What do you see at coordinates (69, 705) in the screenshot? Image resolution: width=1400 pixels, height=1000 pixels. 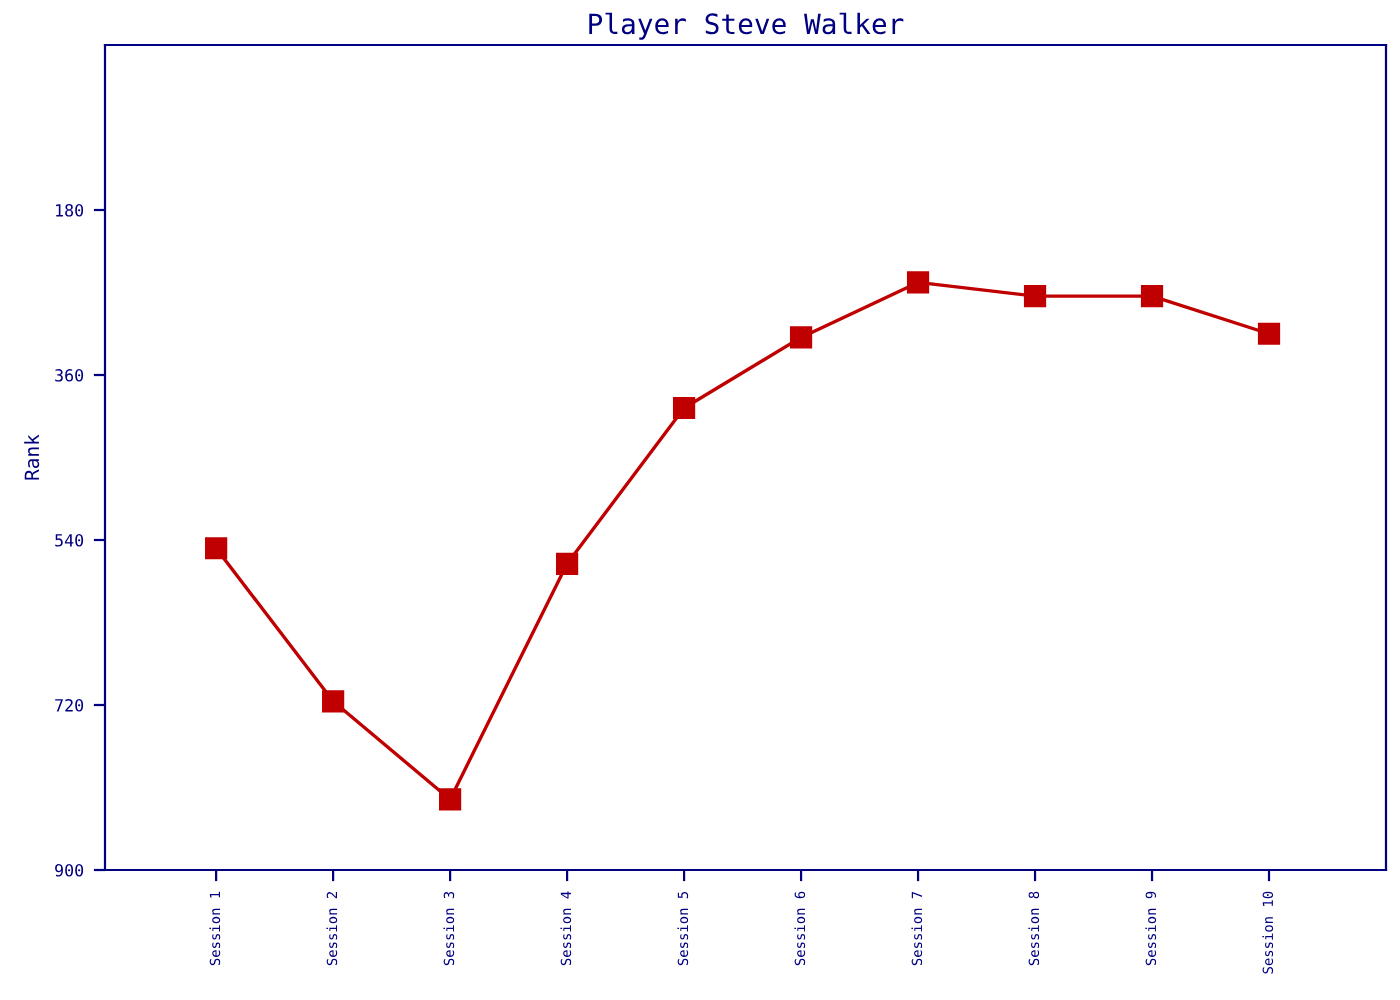 I see `y-tick-label: 720` at bounding box center [69, 705].